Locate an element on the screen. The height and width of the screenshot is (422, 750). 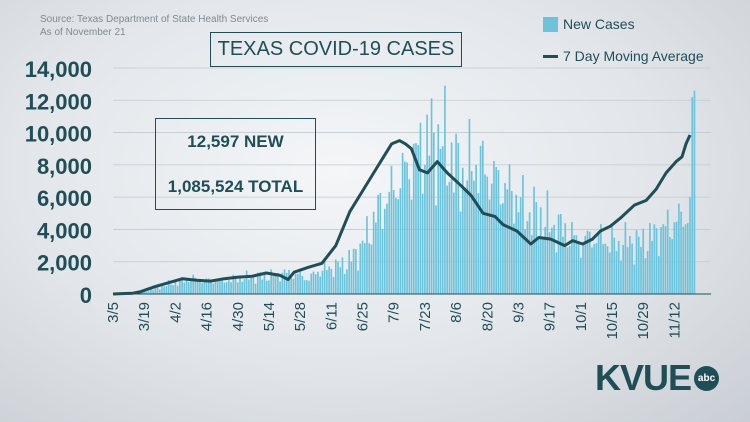
new-cases-stat: 12,597 NEW is located at coordinates (235, 141).